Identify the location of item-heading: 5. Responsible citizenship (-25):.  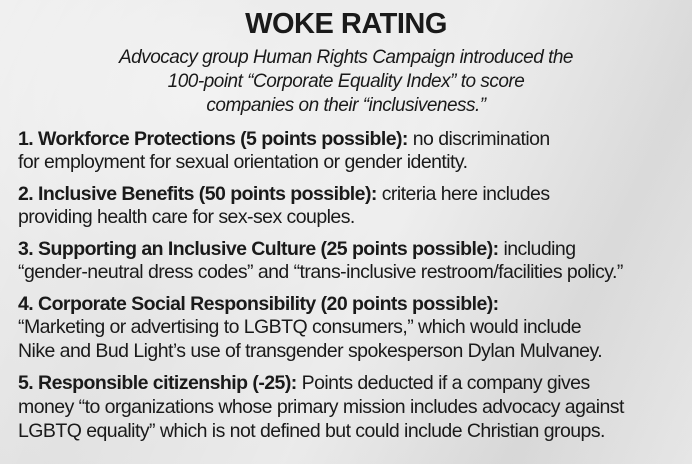
(157, 383).